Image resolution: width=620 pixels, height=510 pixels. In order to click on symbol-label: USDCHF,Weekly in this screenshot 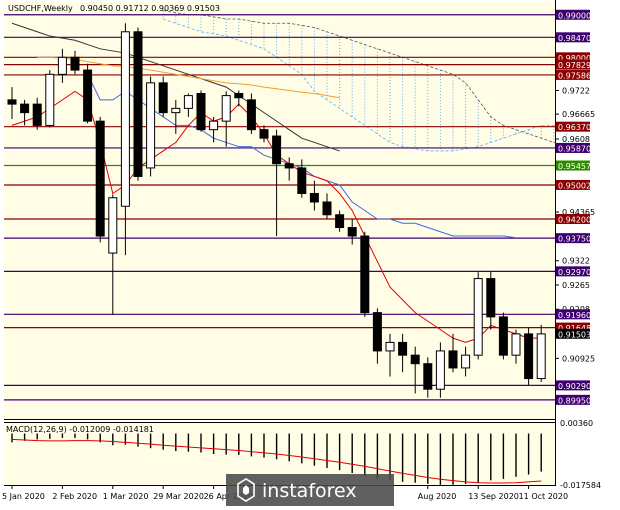, I will do `click(40, 8)`.